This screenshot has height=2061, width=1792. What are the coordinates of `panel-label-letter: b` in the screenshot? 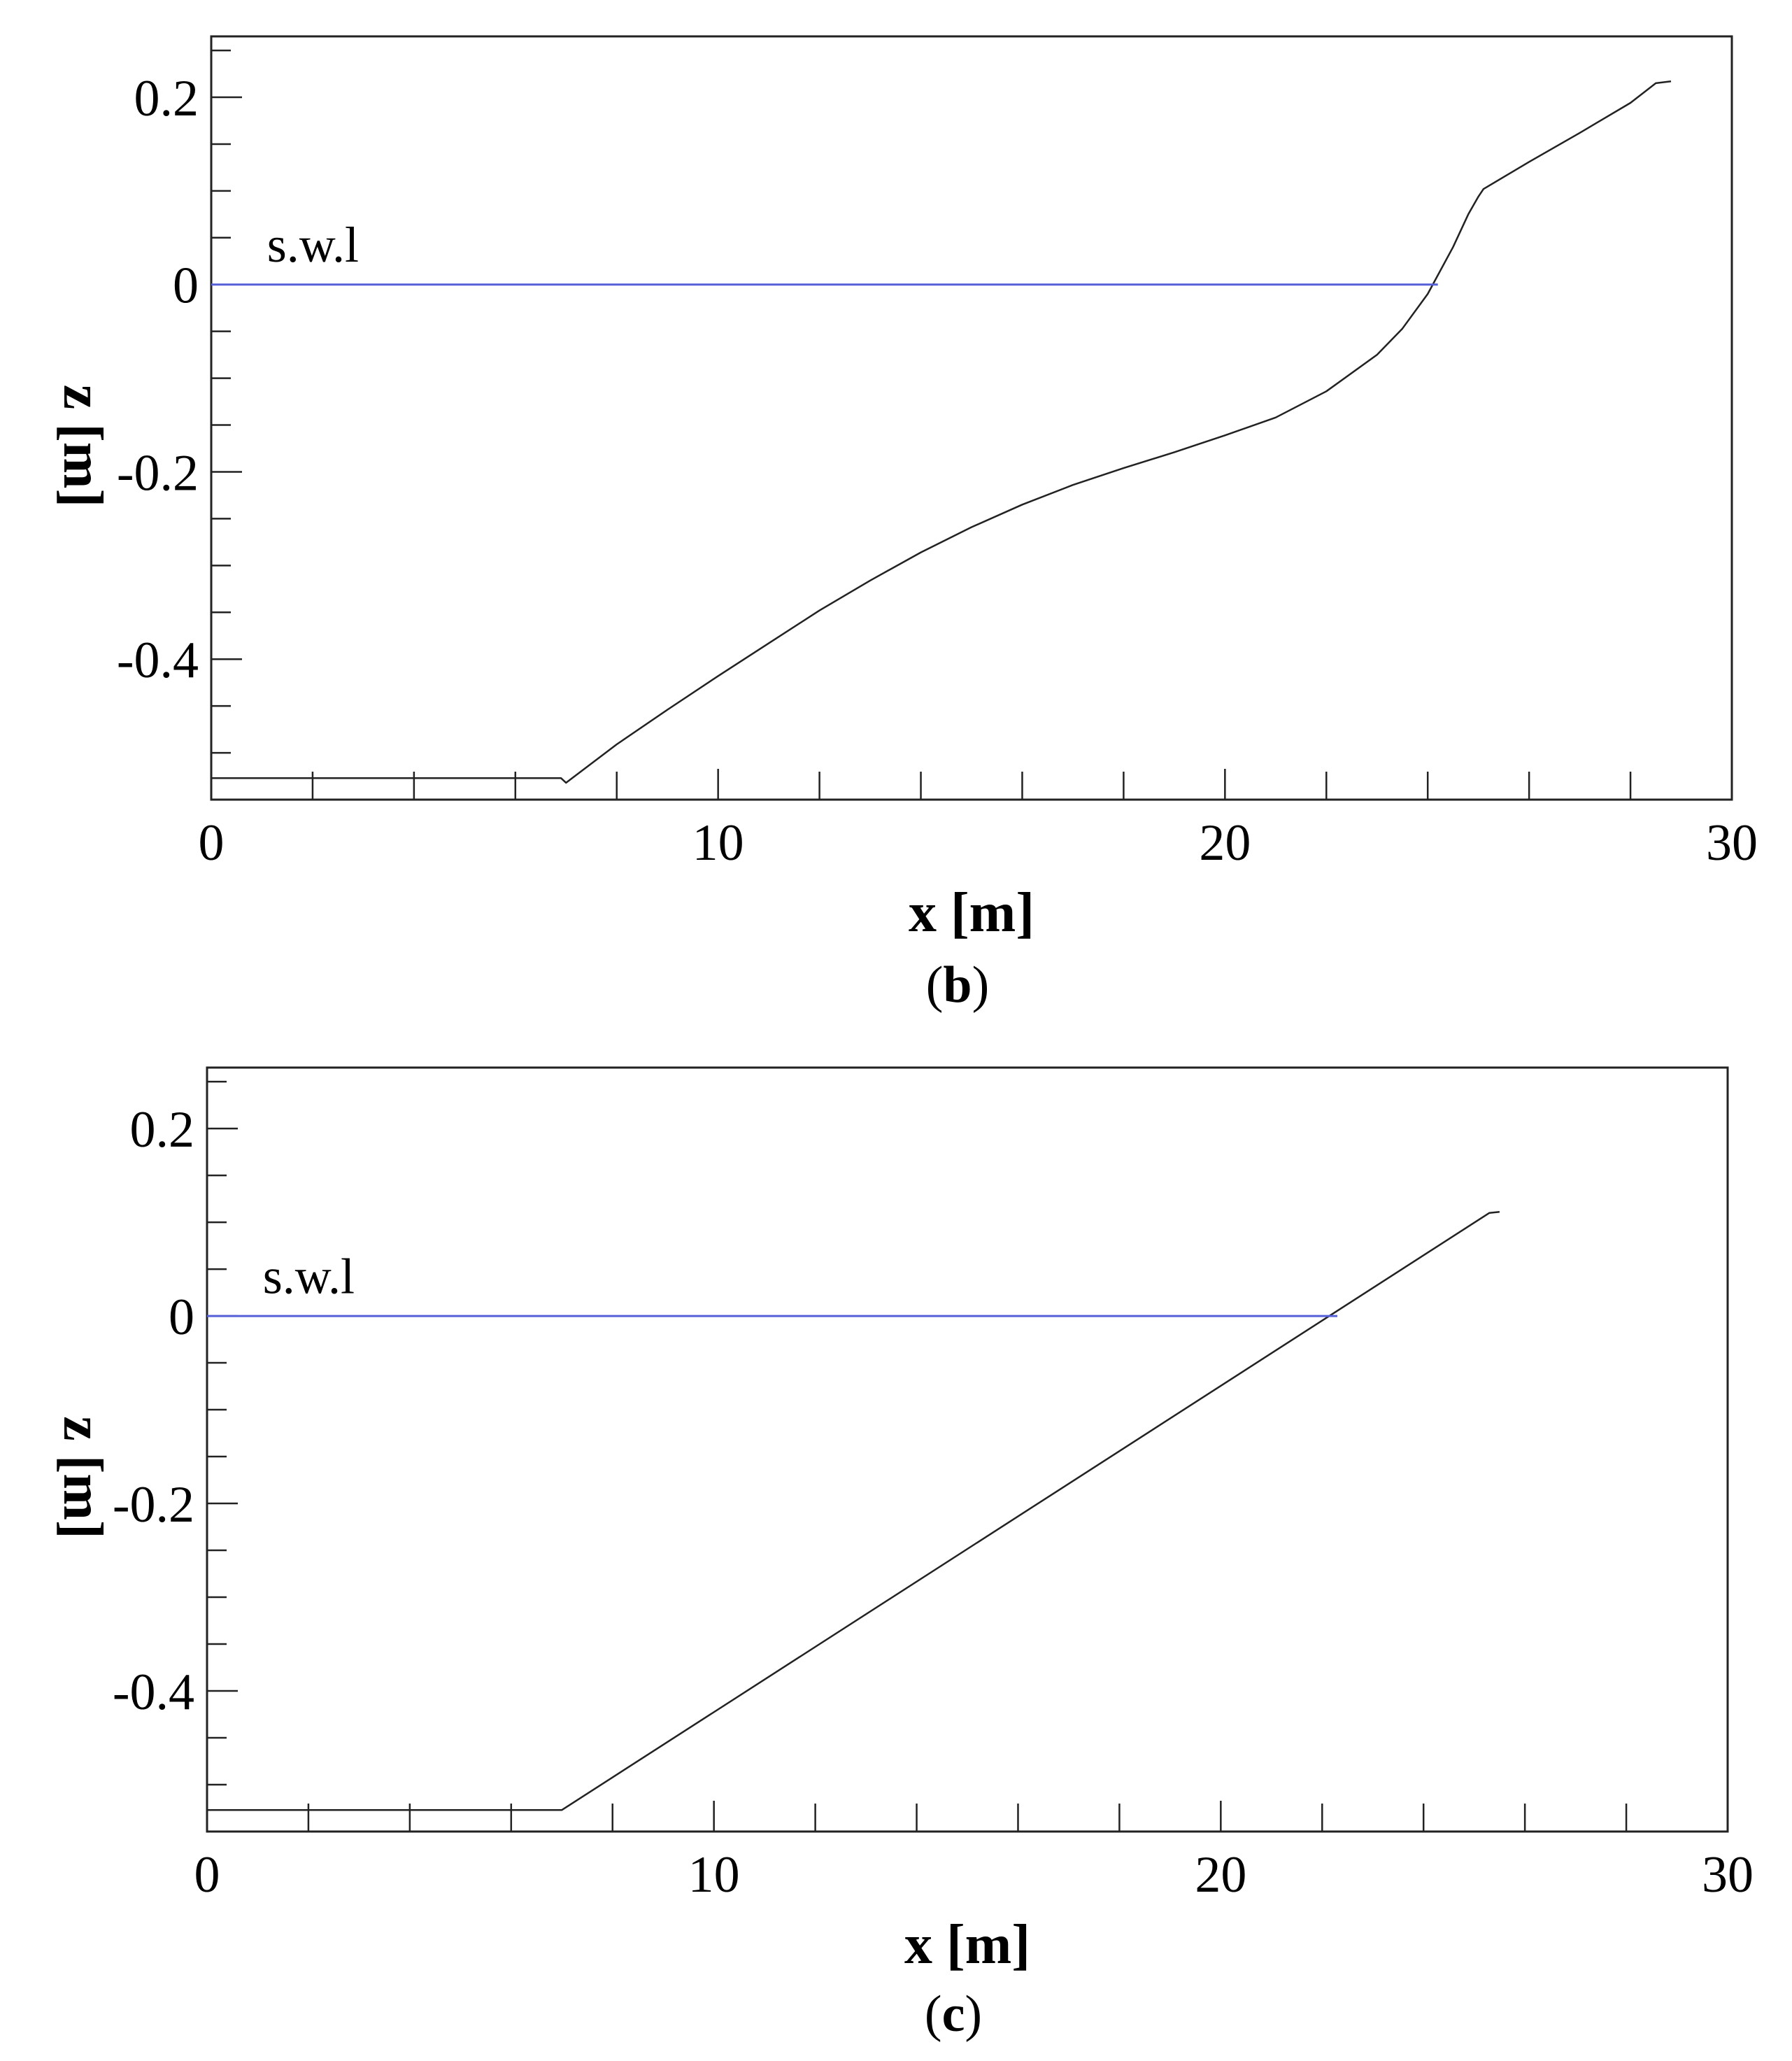 It's located at (957, 985).